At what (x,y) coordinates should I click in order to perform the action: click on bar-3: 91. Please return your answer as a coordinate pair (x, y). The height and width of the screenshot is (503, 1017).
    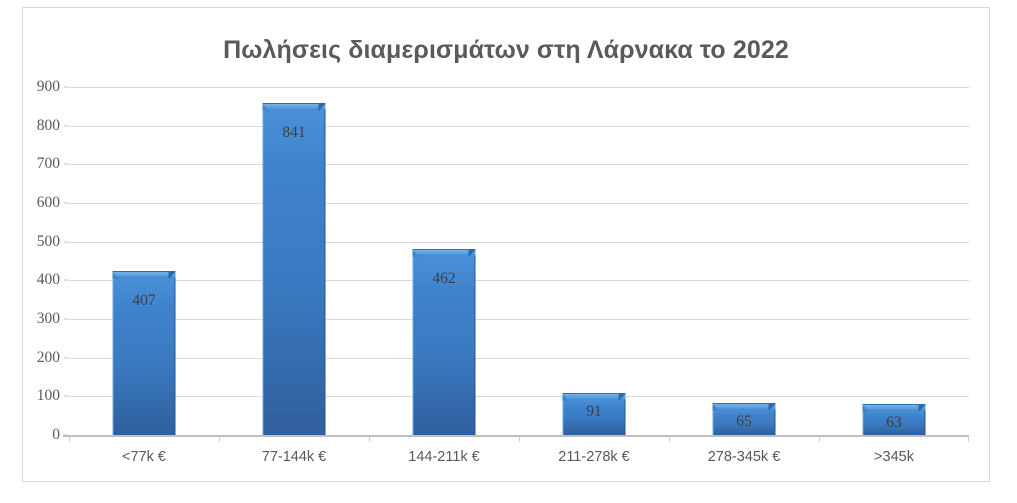
    Looking at the image, I should click on (594, 413).